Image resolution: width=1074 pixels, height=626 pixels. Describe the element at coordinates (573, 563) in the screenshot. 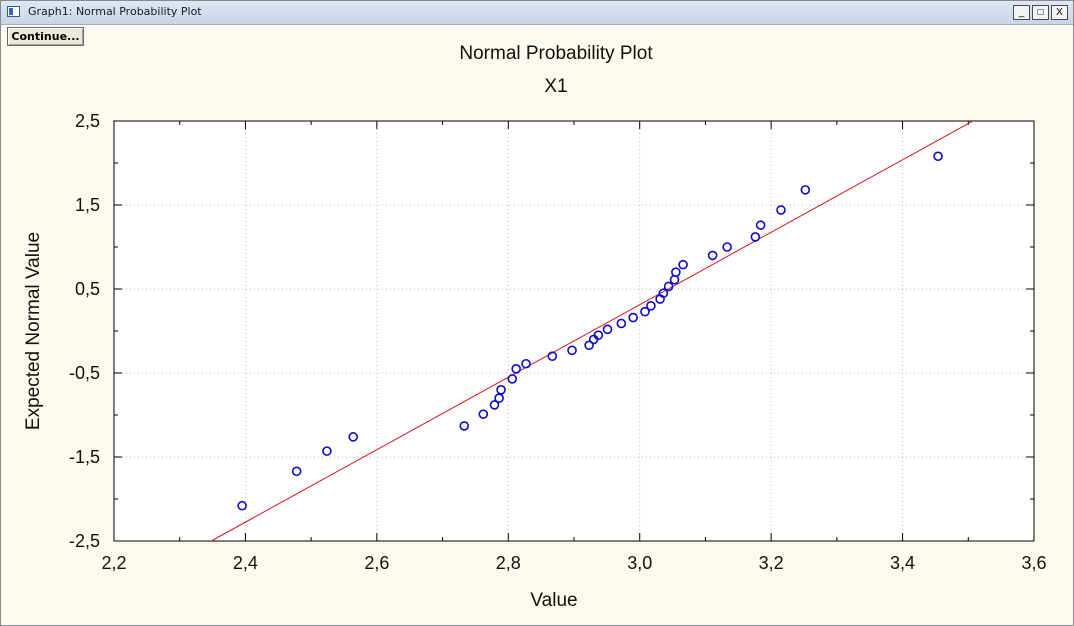

I see `x-tick-labels: 2,2 2,4 2,6 2,8 3,0 3,2 3,4 3,6` at that location.